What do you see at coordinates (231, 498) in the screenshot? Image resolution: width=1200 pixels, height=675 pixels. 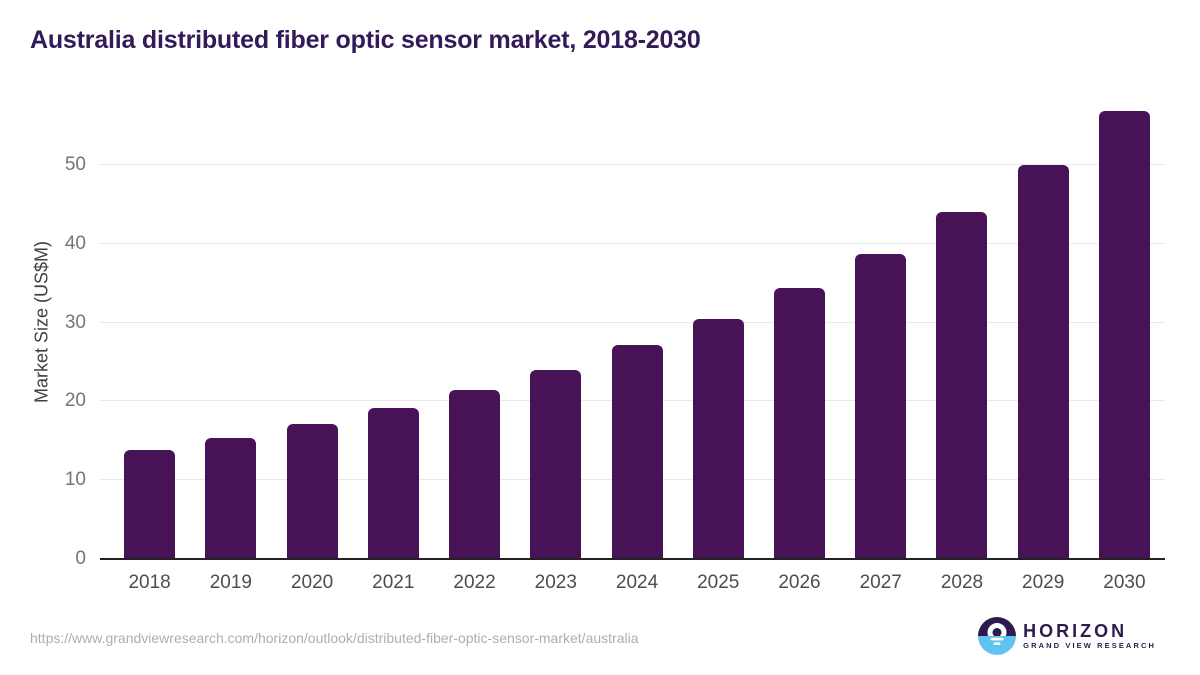 I see `bar-2019` at bounding box center [231, 498].